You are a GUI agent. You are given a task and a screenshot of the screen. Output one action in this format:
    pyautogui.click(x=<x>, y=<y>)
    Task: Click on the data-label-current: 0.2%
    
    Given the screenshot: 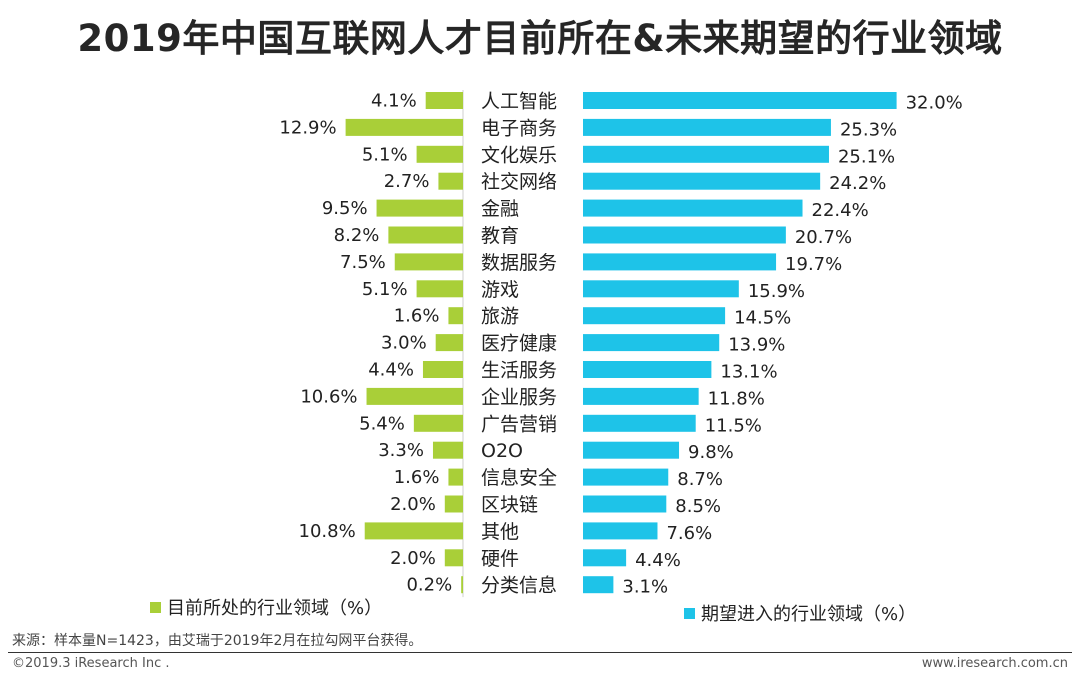 What is the action you would take?
    pyautogui.click(x=429, y=585)
    